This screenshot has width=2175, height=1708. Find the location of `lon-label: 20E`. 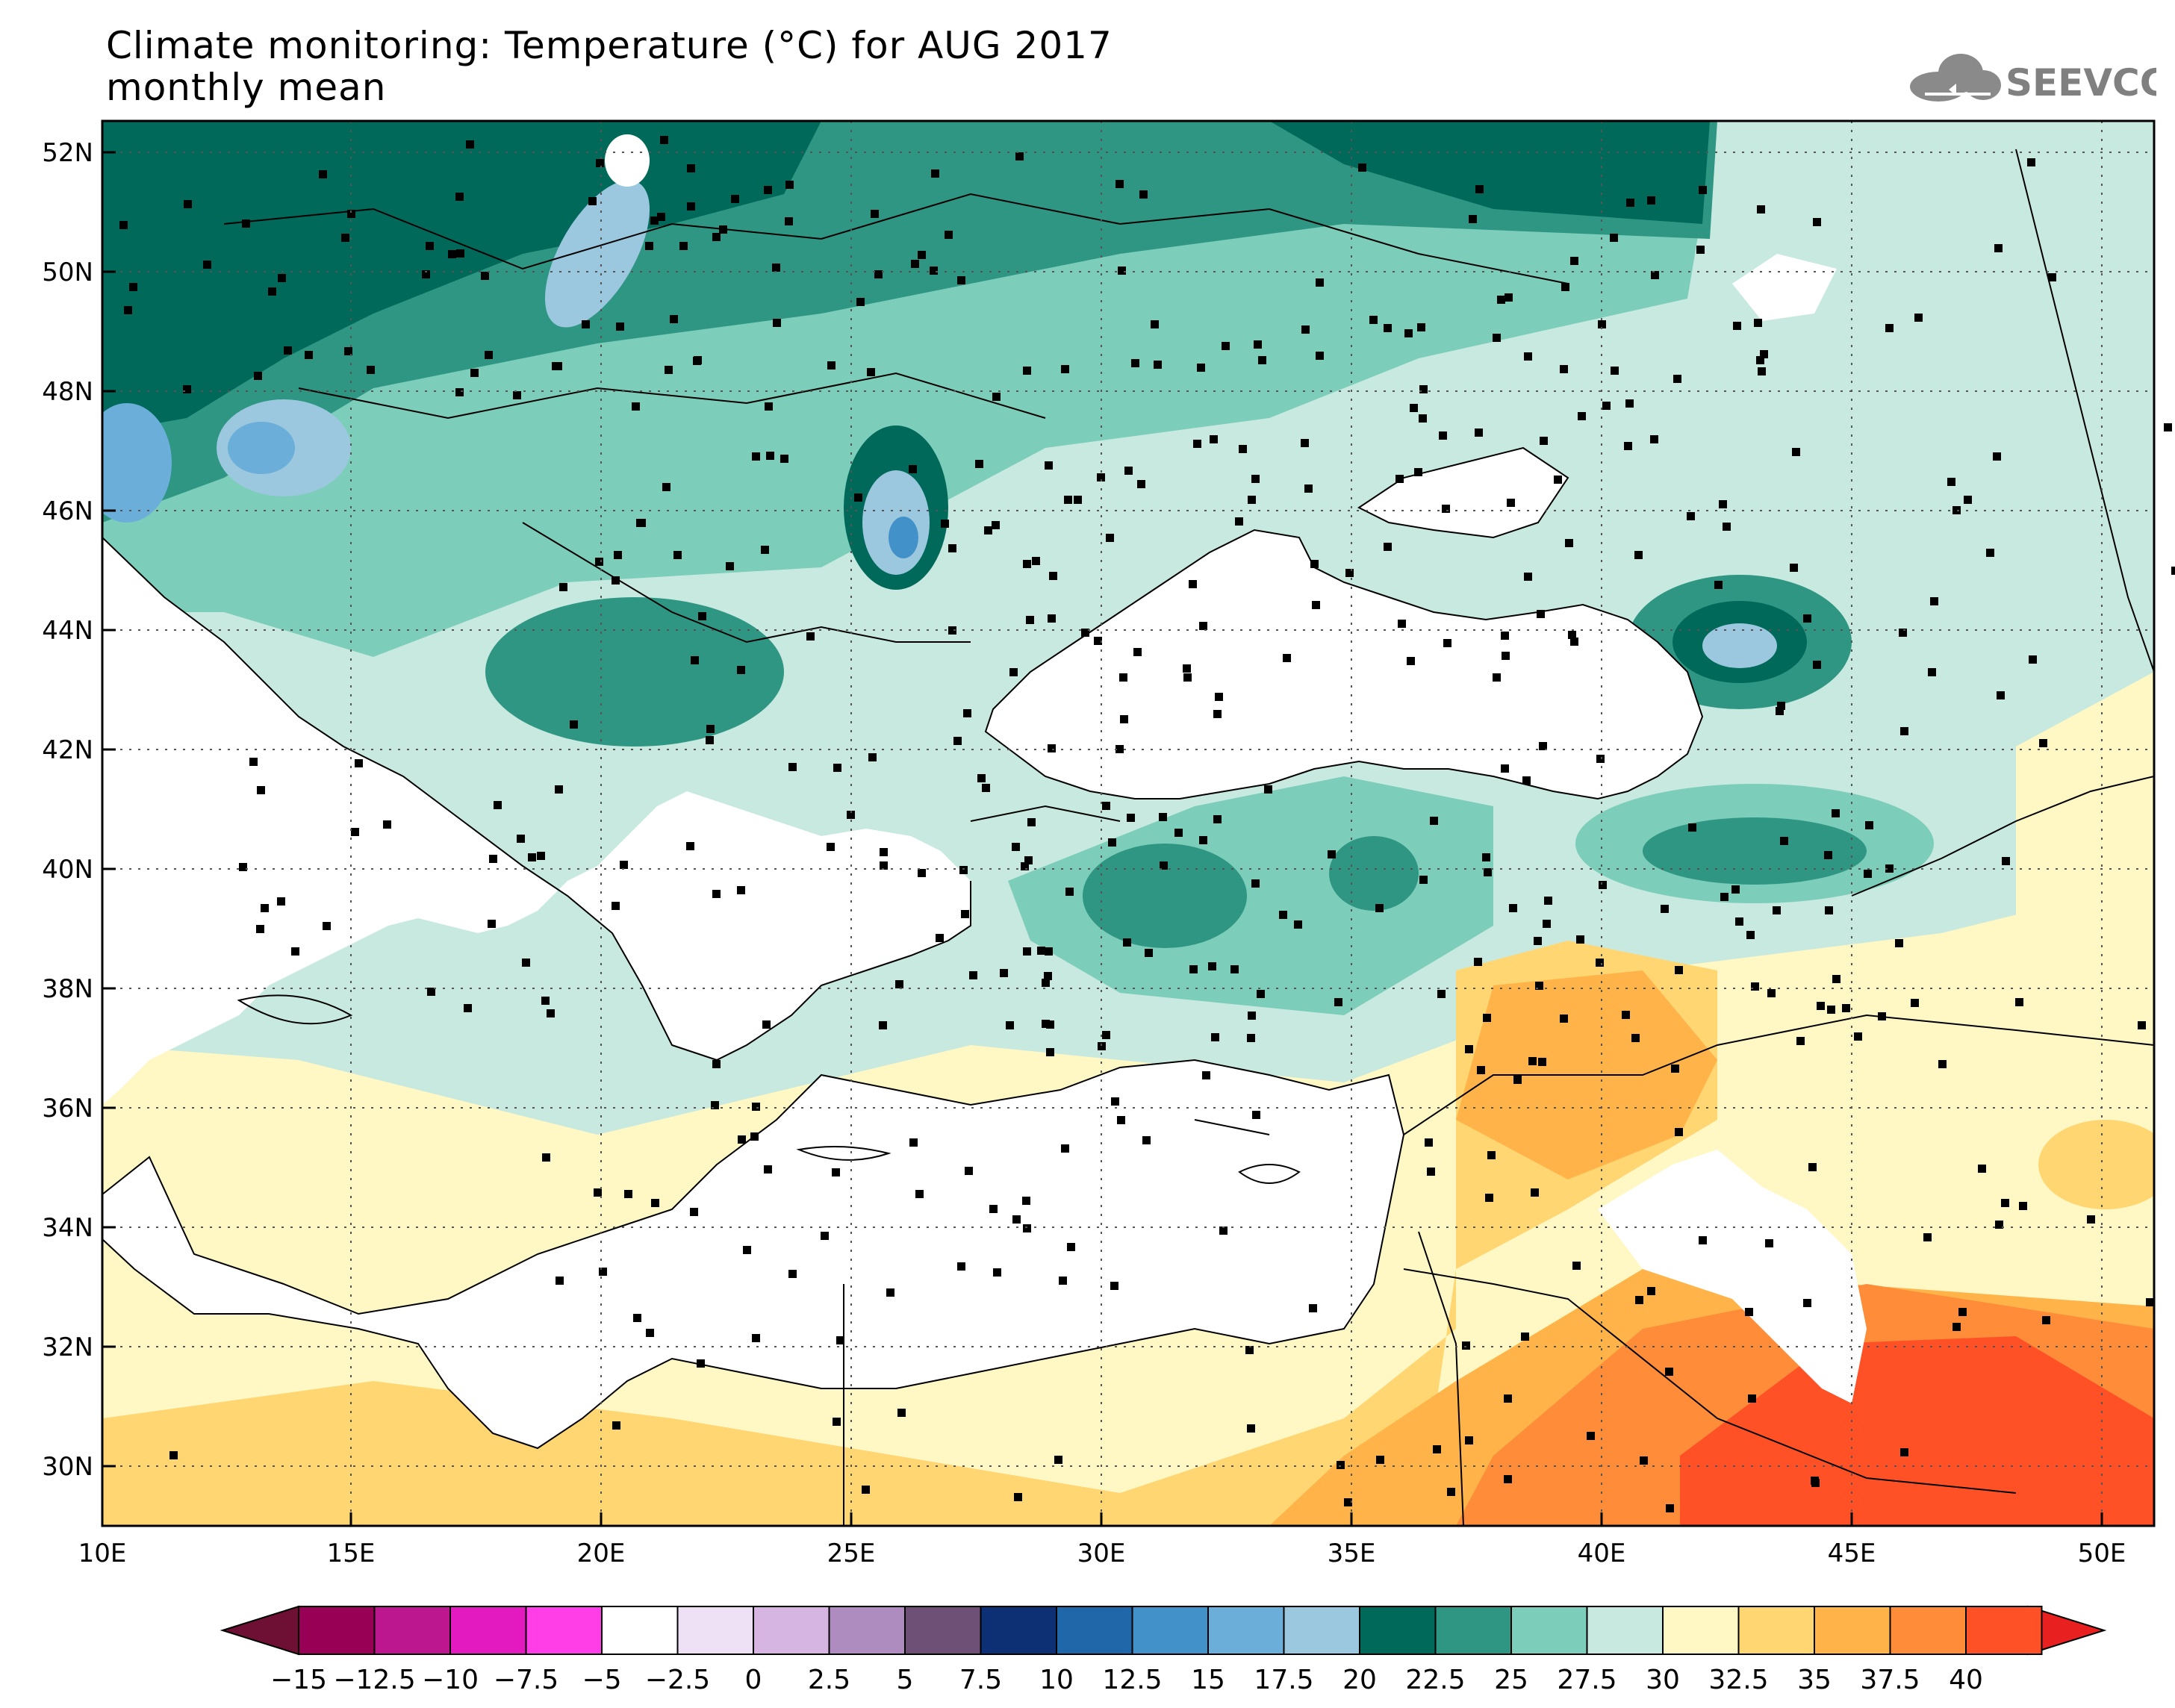

lon-label: 20E is located at coordinates (601, 1553).